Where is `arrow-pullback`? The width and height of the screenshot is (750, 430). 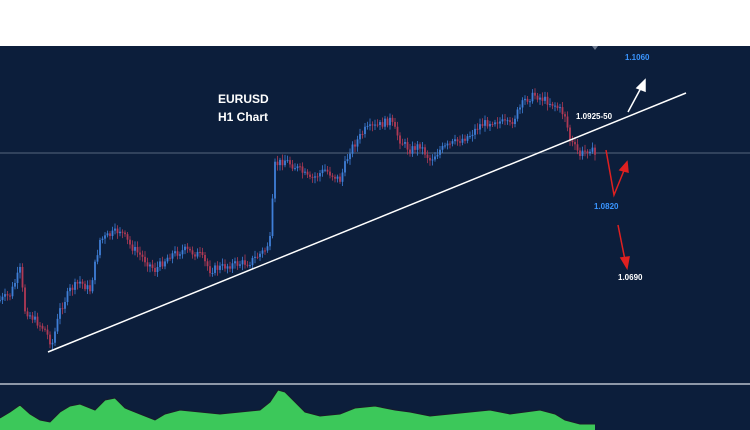 arrow-pullback is located at coordinates (617, 173).